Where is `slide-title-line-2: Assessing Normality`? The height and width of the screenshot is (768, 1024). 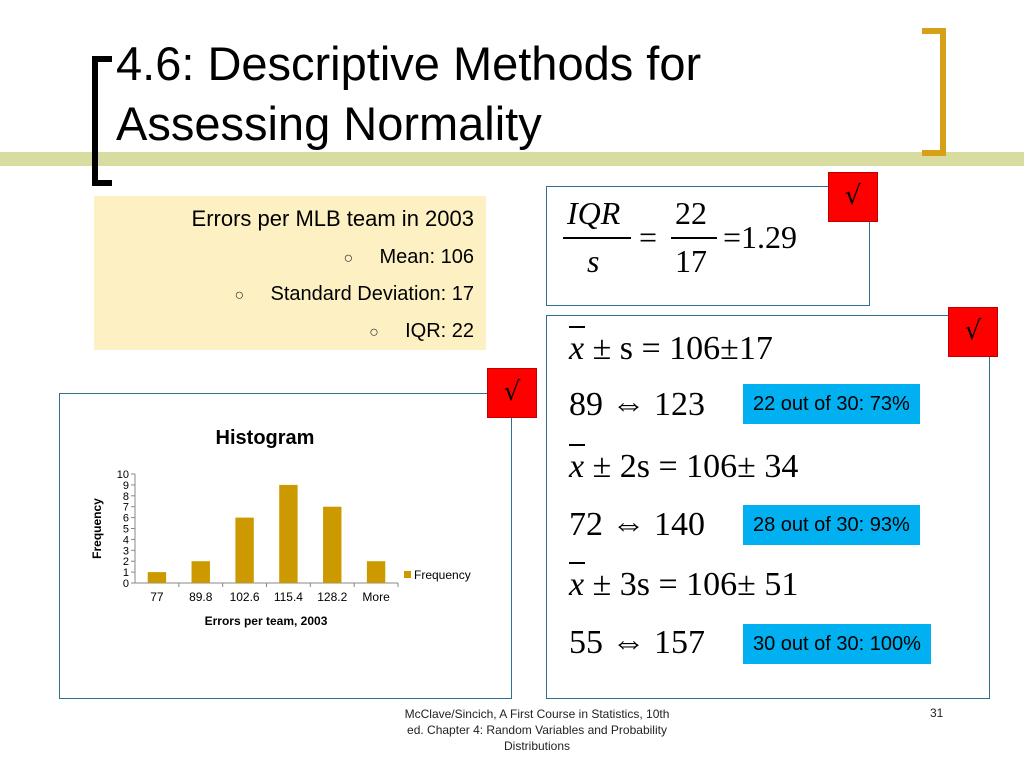
slide-title-line-2: Assessing Normality is located at coordinates (329, 123).